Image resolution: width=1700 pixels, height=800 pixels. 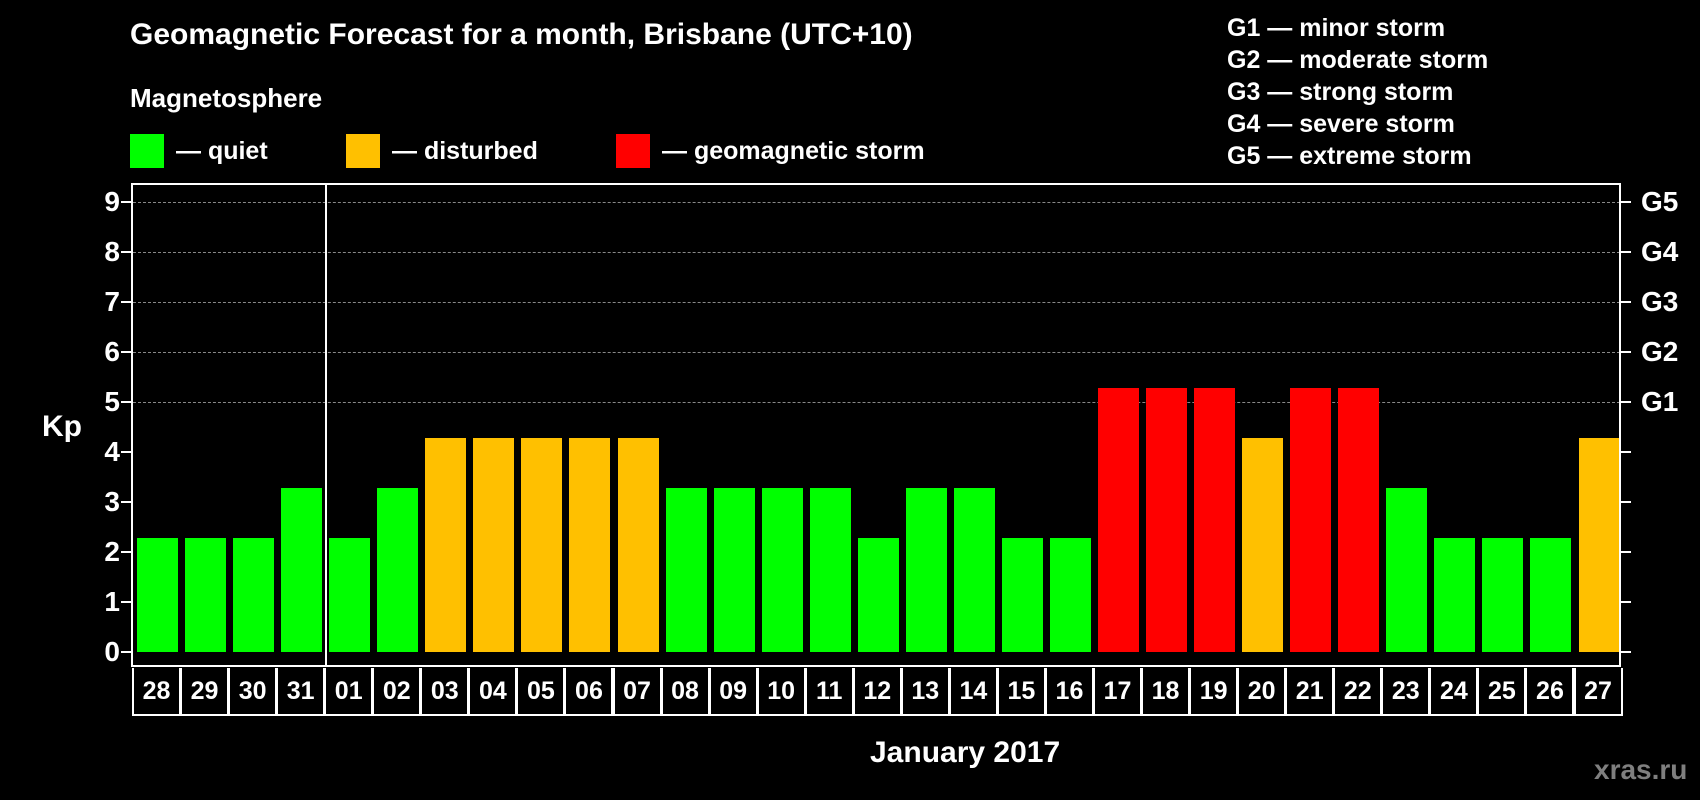 What do you see at coordinates (1454, 692) in the screenshot?
I see `x-tick-label: 24` at bounding box center [1454, 692].